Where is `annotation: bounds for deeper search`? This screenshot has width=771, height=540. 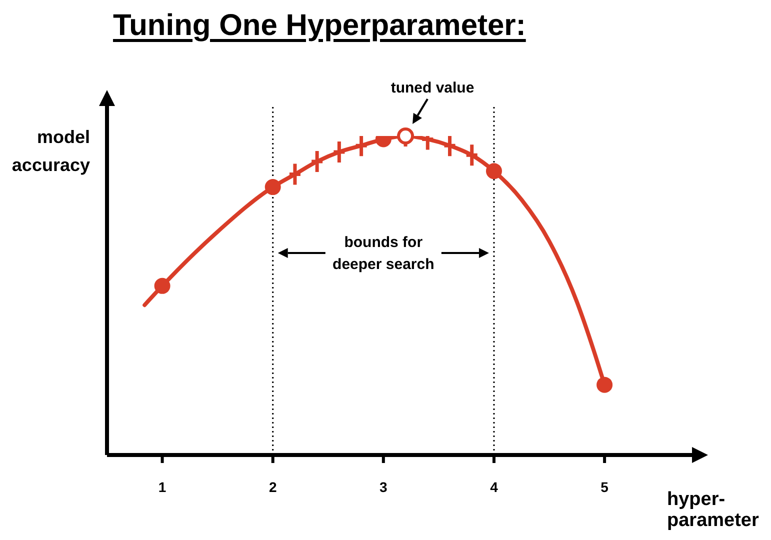 annotation: bounds for deeper search is located at coordinates (384, 254).